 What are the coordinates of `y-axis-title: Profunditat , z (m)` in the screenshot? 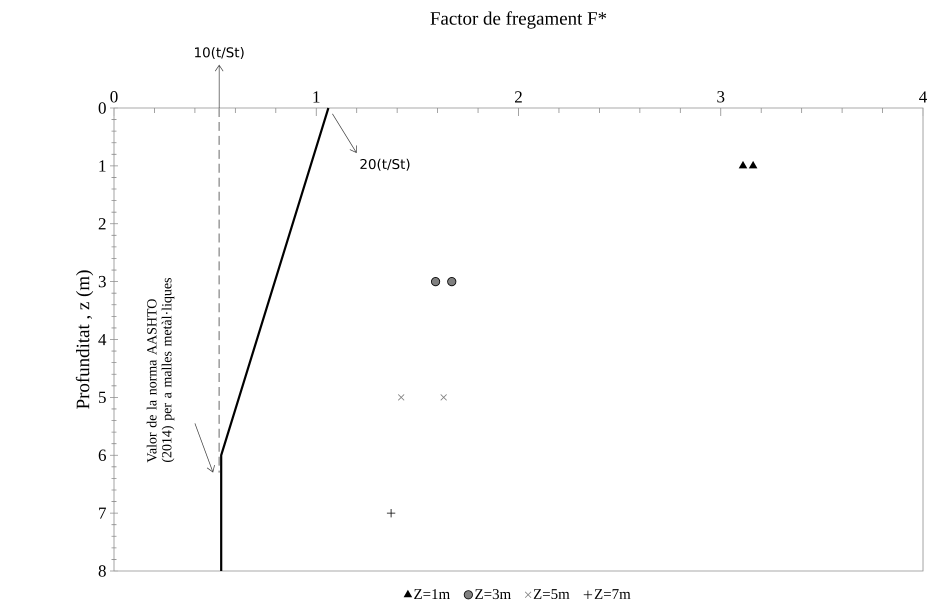 It's located at (85, 339).